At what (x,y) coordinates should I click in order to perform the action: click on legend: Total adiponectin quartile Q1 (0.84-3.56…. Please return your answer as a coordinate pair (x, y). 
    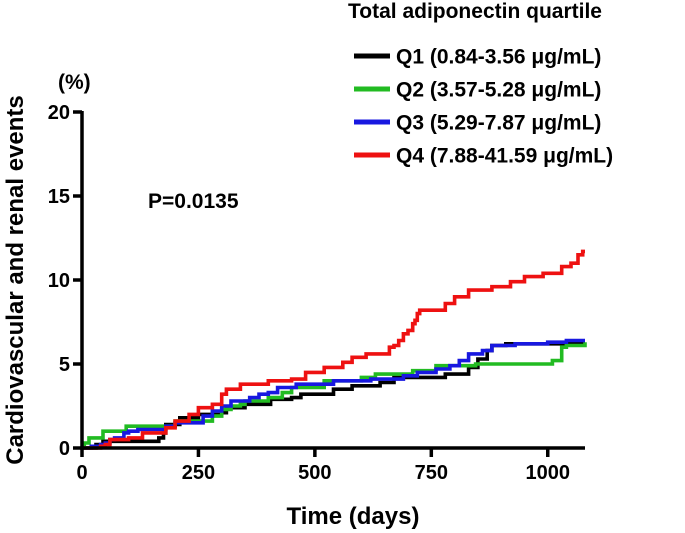
    Looking at the image, I should click on (480, 84).